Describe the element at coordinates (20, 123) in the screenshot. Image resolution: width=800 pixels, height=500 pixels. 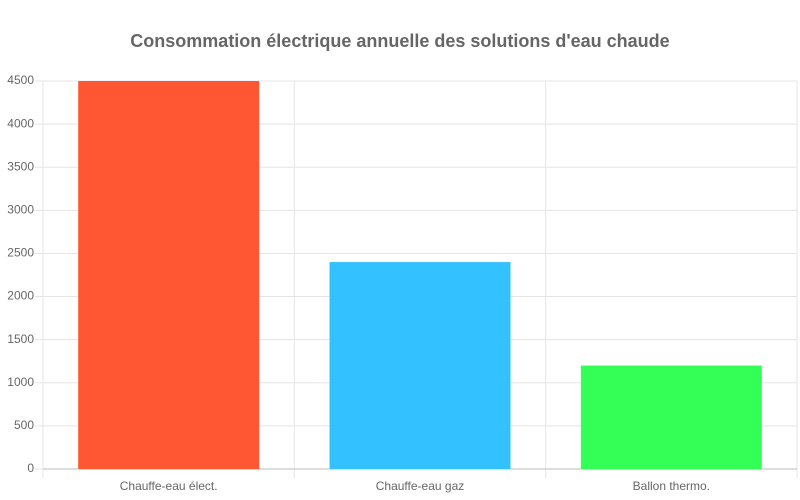
I see `y-tick-label: 4000` at that location.